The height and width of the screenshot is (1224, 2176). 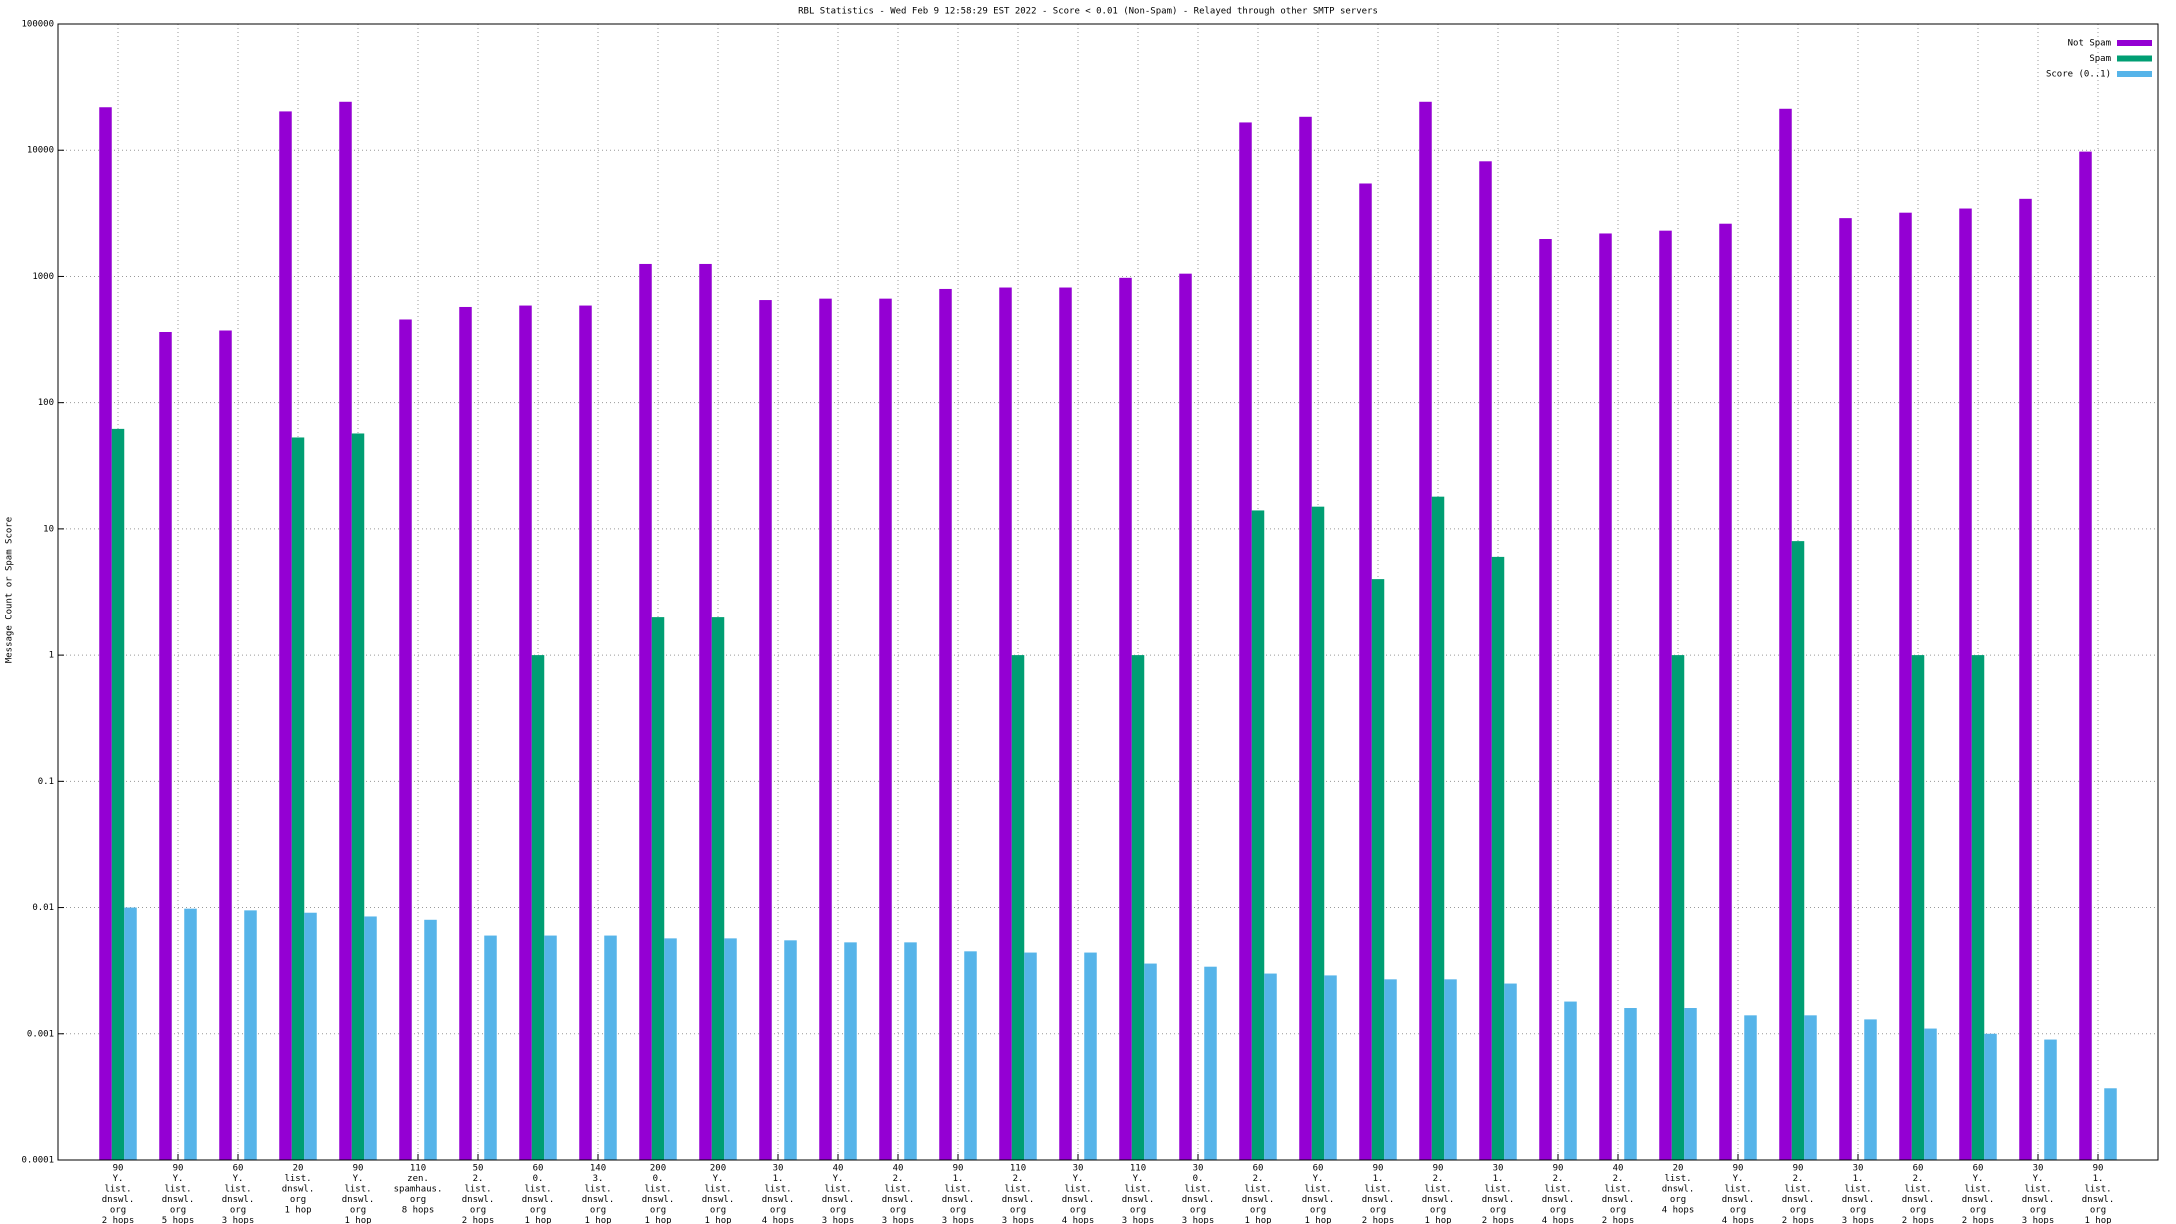 What do you see at coordinates (2089, 44) in the screenshot?
I see `legend-label: Not Spam` at bounding box center [2089, 44].